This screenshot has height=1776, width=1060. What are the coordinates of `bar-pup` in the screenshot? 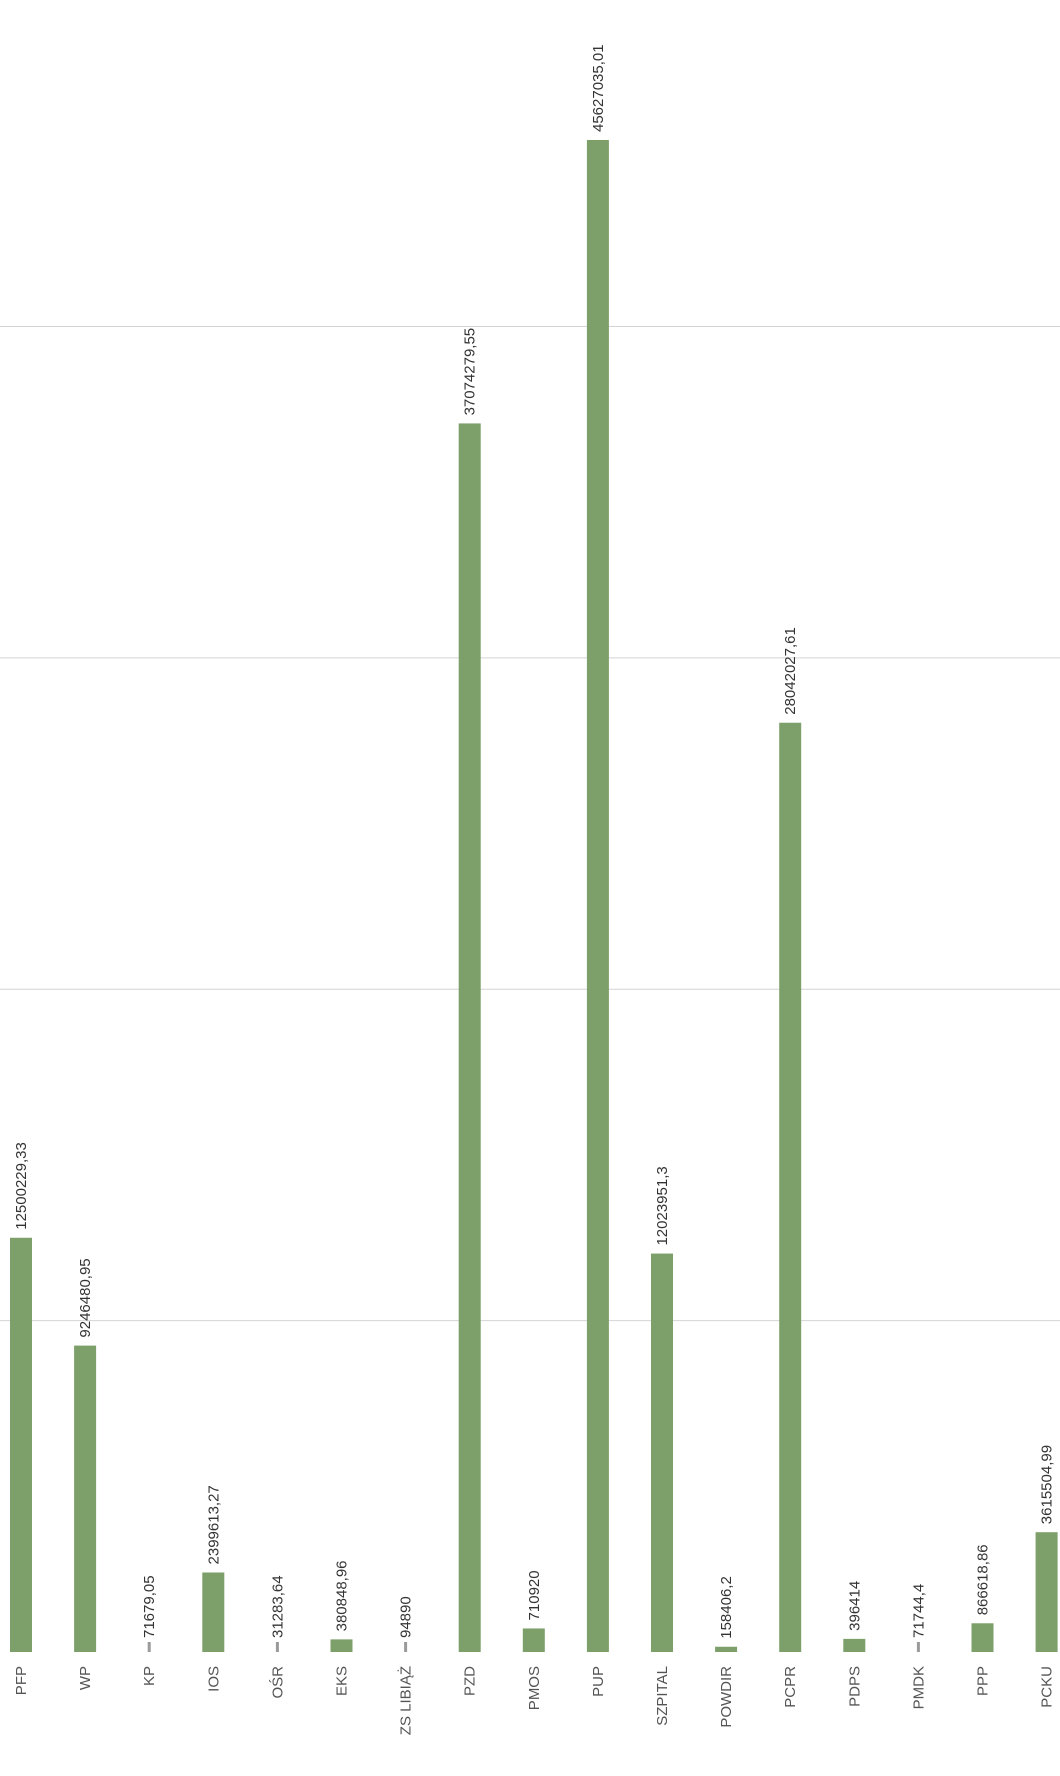 It's located at (597, 896).